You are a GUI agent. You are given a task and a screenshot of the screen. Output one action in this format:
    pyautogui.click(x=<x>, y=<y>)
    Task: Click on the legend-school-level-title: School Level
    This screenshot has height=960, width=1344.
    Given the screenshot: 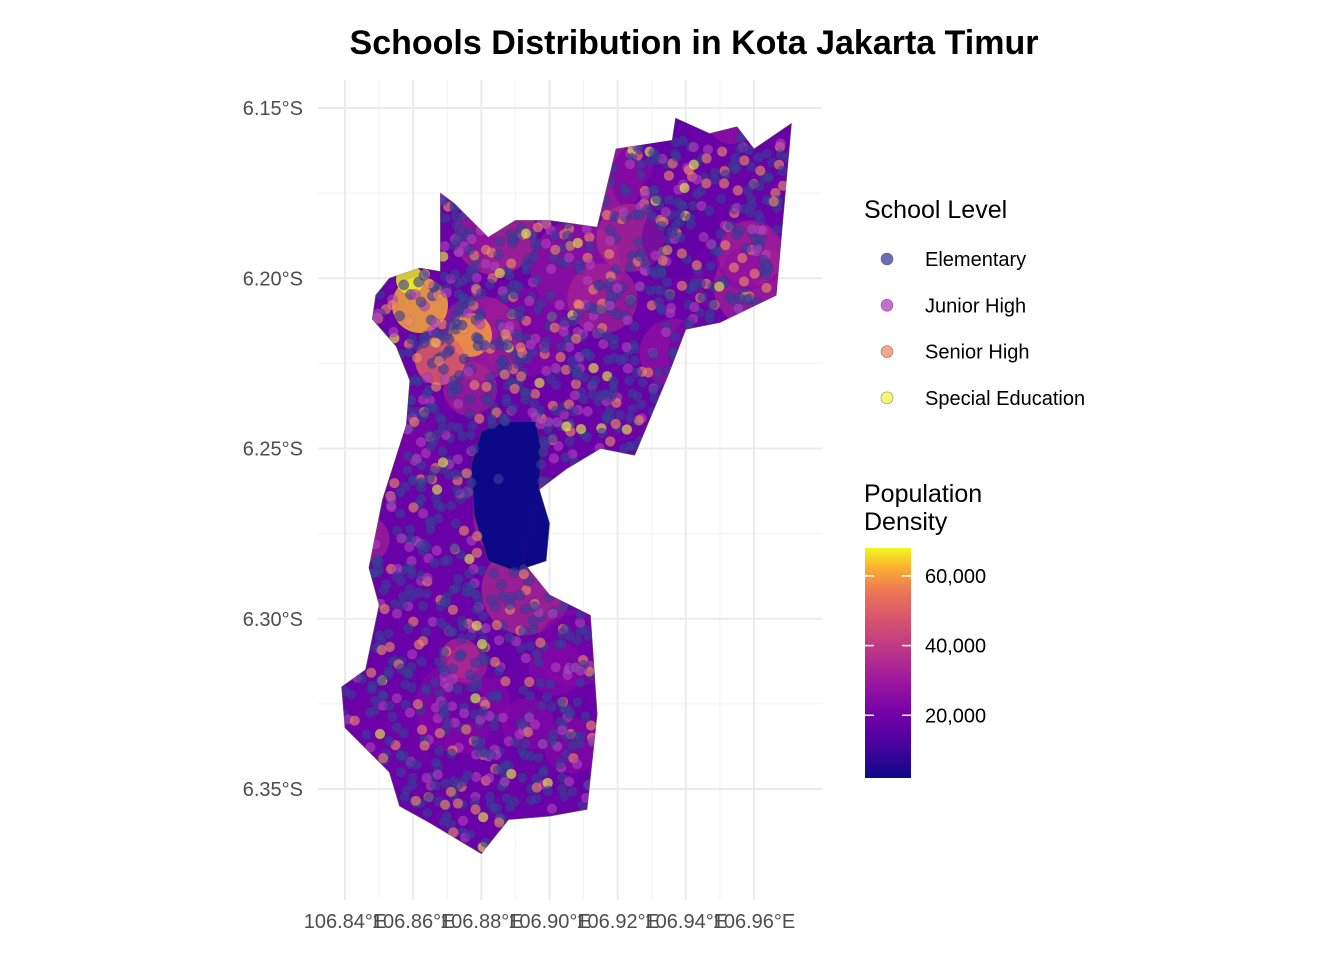 What is the action you would take?
    pyautogui.click(x=935, y=210)
    